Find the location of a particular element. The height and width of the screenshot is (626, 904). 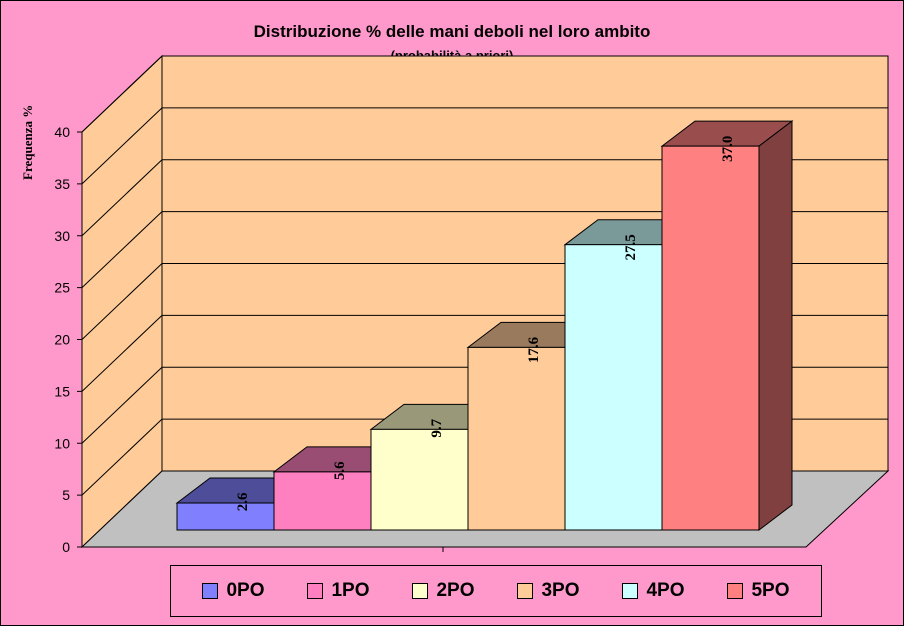

data-label-1PO: 5.6 is located at coordinates (340, 470).